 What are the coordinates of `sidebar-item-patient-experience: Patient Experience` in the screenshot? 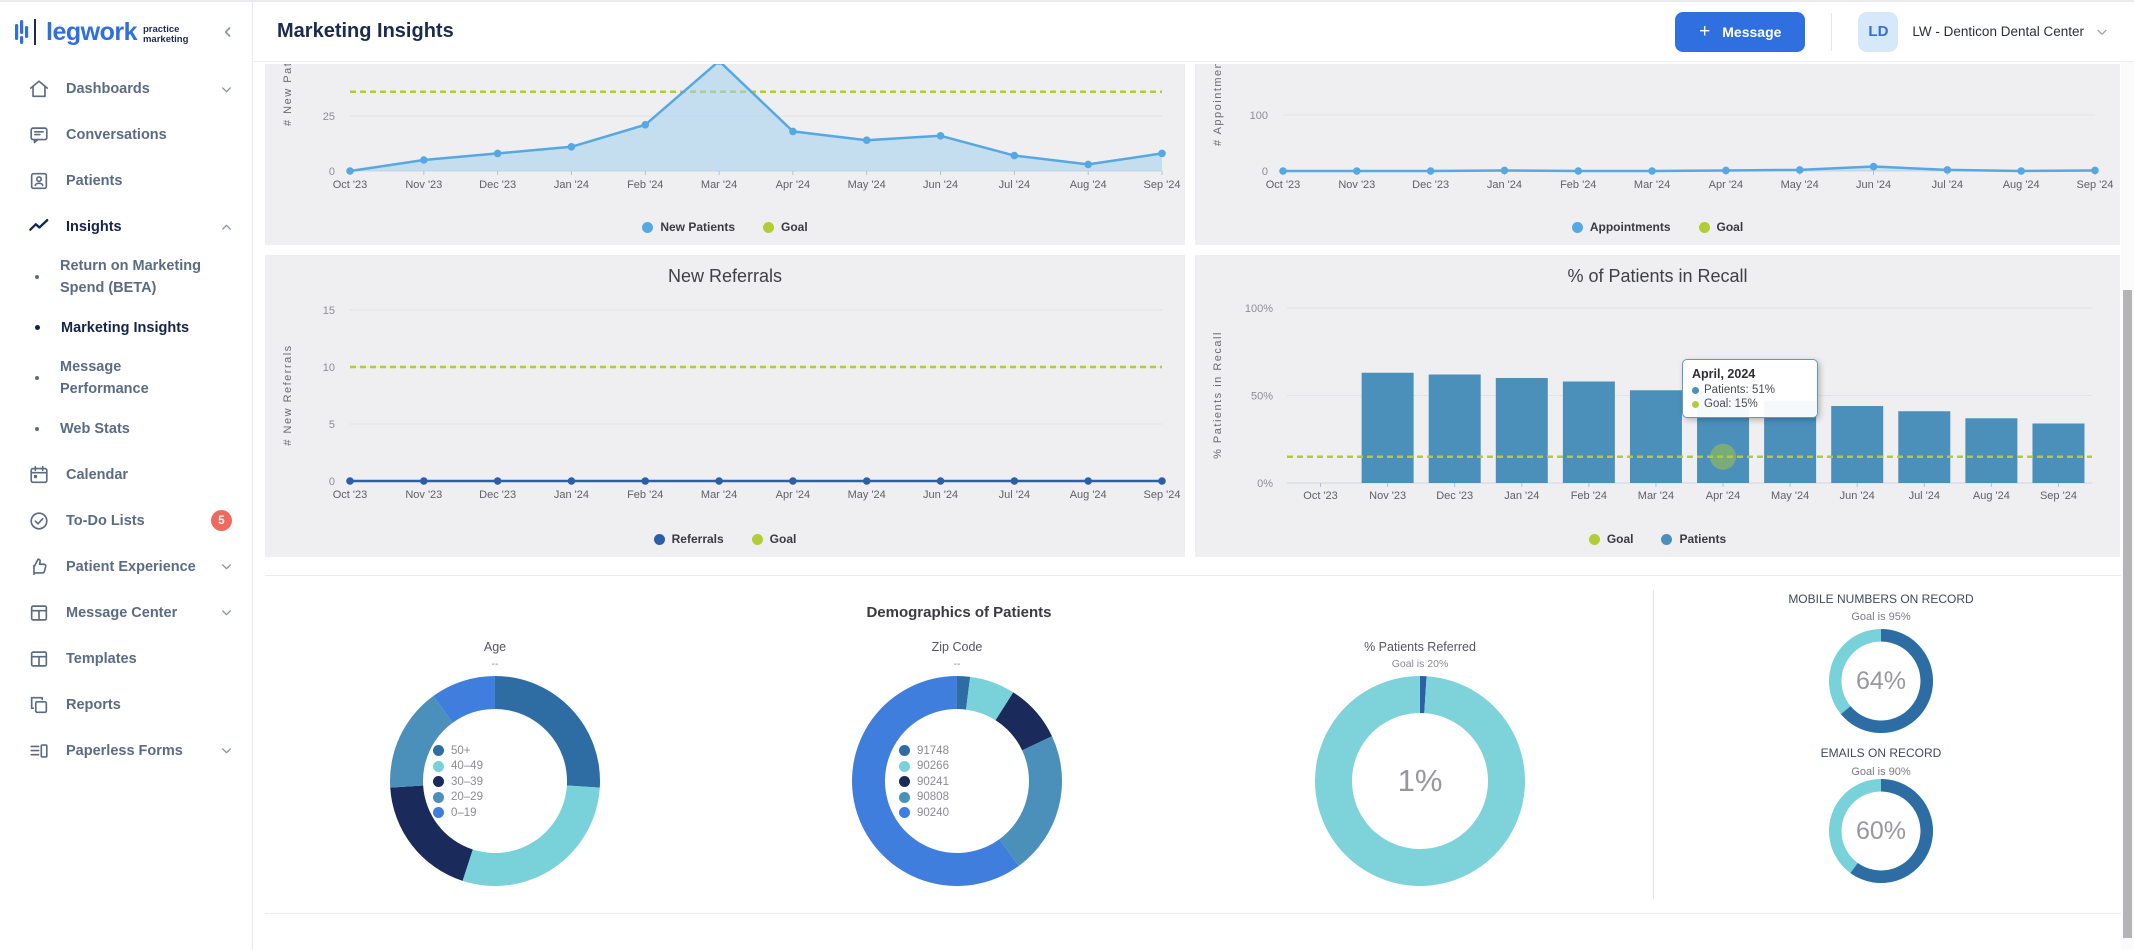 It's located at (126, 567).